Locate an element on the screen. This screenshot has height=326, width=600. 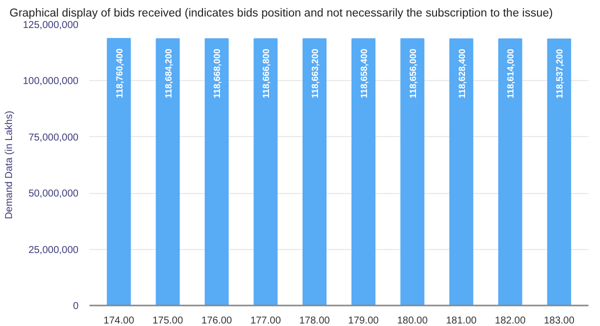
data-label: 118,684,200 is located at coordinates (168, 73).